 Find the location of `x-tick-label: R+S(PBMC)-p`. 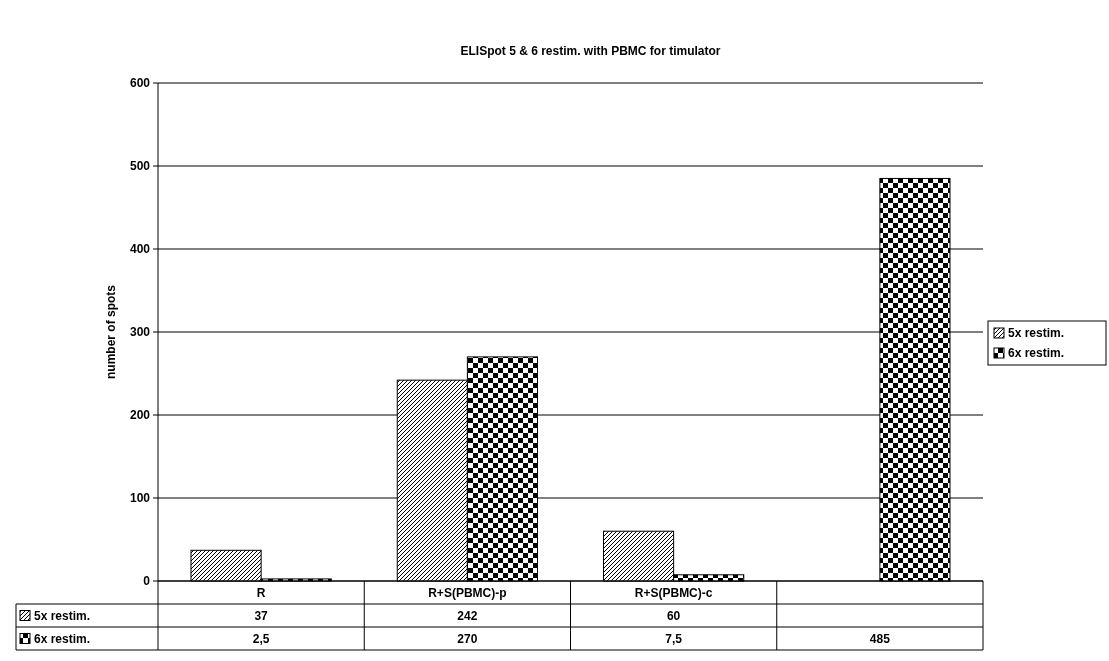

x-tick-label: R+S(PBMC)-p is located at coordinates (467, 592).